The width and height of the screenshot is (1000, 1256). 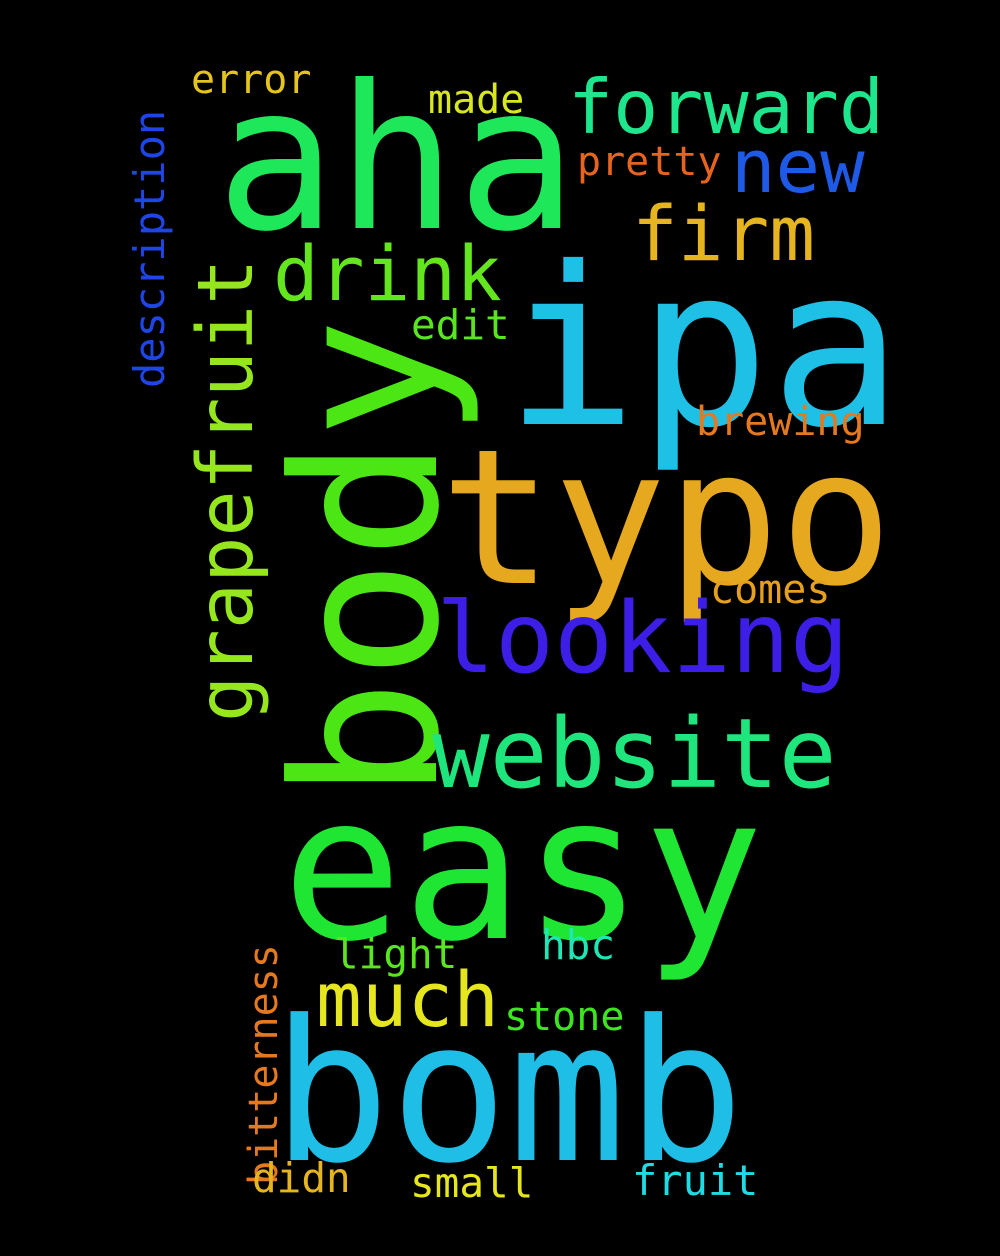 I want to click on word-easy: easy, so click(x=523, y=869).